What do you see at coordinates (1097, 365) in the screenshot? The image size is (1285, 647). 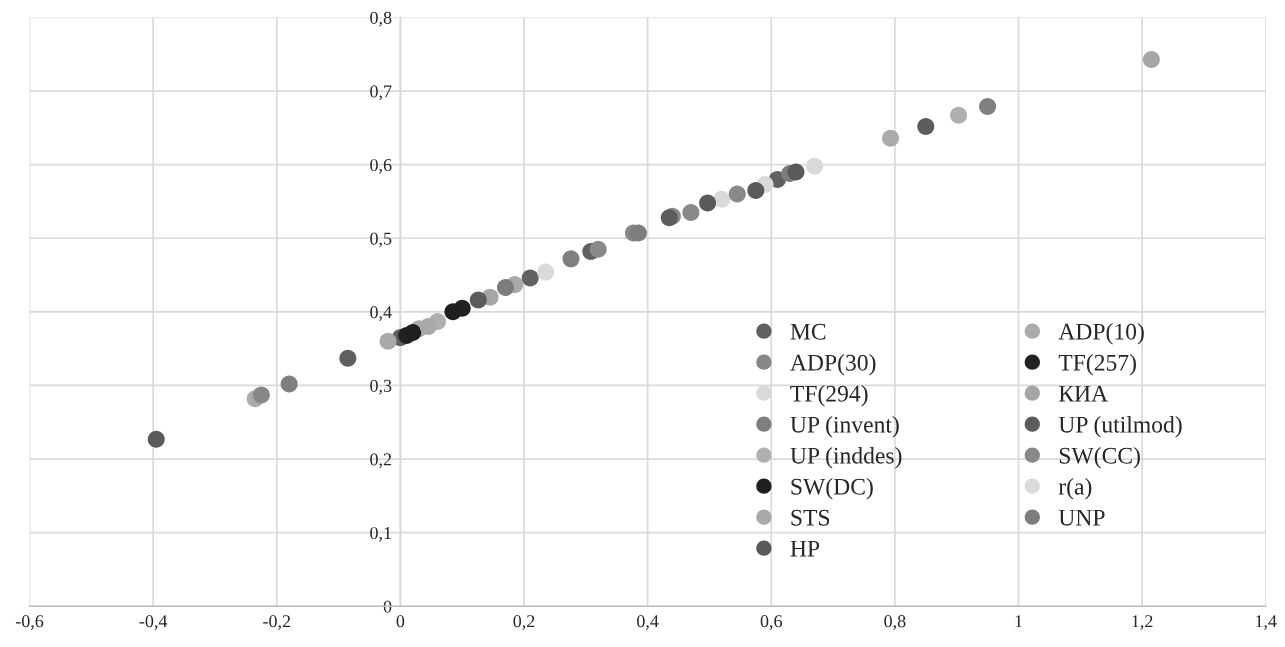 I see `legend-label: TF(257)` at bounding box center [1097, 365].